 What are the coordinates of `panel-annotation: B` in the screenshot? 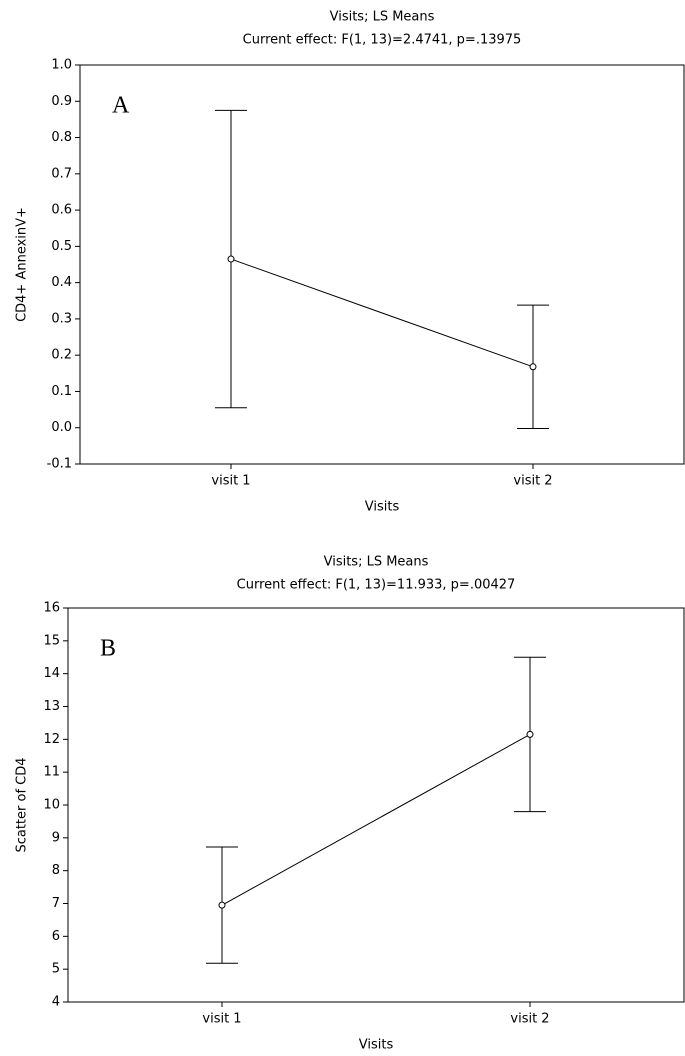 It's located at (108, 649).